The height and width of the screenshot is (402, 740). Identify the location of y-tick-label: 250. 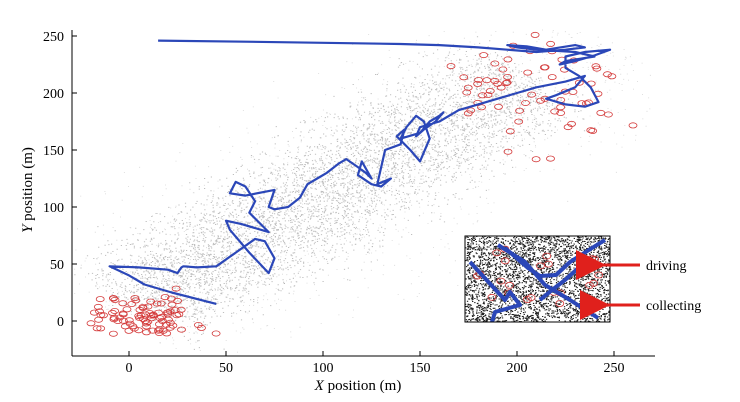
(53, 37).